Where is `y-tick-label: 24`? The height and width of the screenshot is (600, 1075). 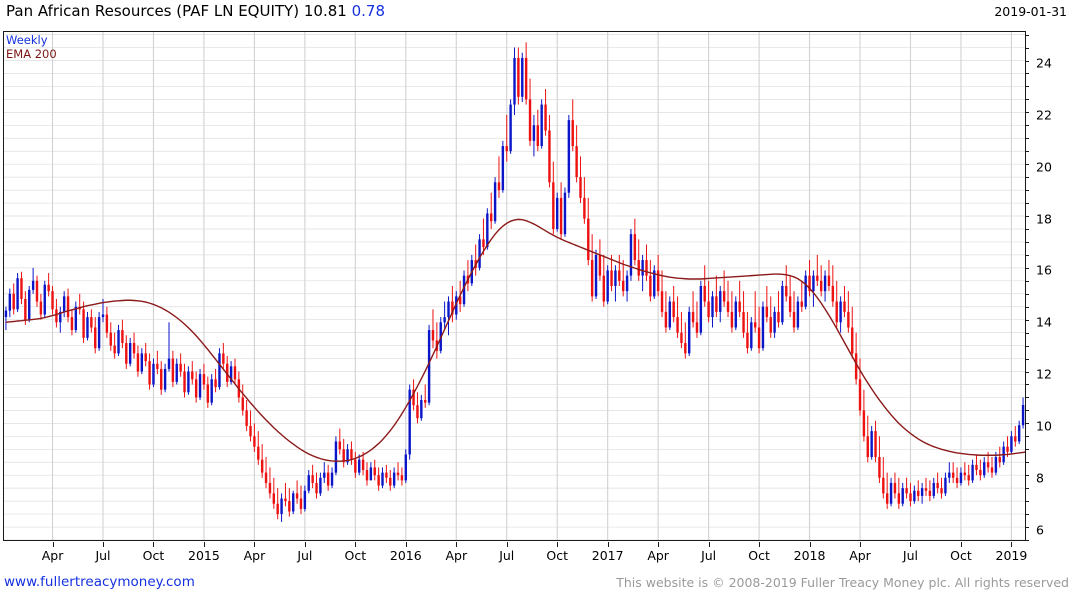
y-tick-label: 24 is located at coordinates (1044, 63).